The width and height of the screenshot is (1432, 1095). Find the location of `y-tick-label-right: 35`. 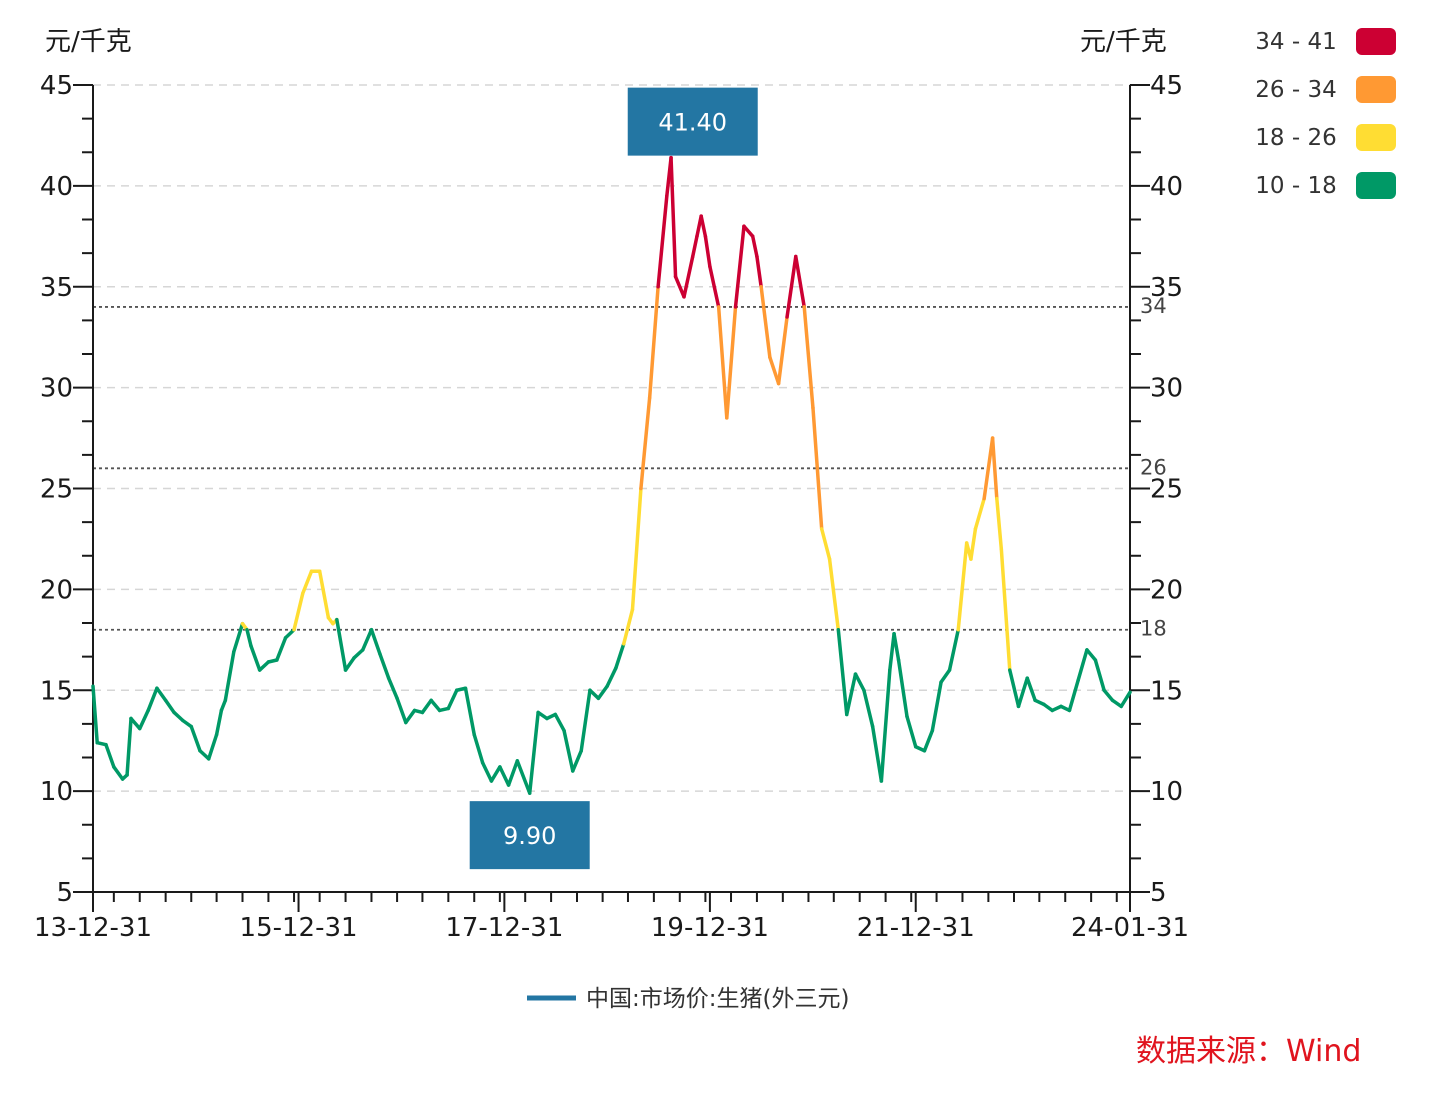

y-tick-label-right: 35 is located at coordinates (1166, 288).